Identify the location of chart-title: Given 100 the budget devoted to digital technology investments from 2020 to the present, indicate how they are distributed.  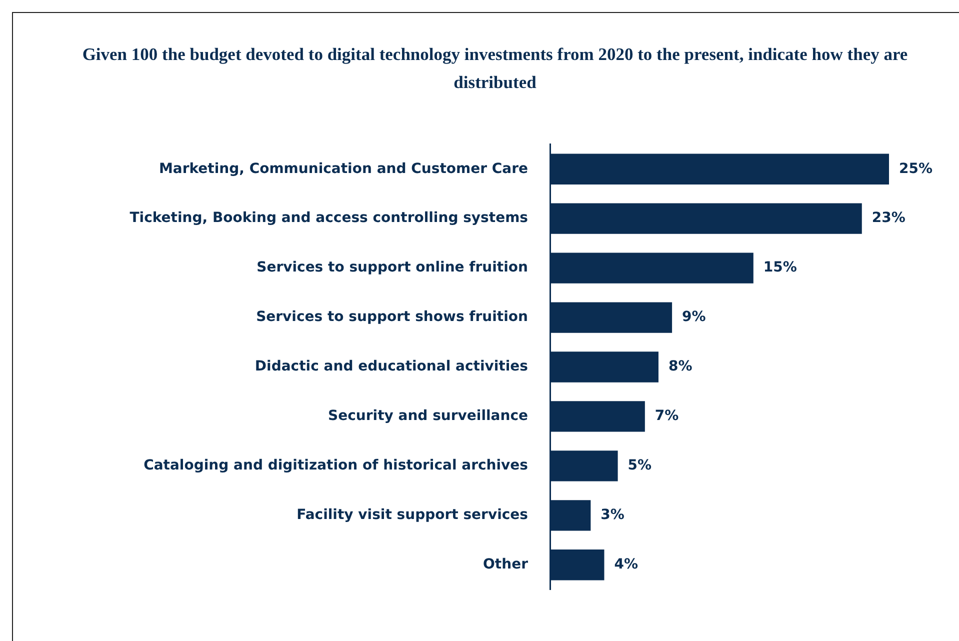
(495, 68).